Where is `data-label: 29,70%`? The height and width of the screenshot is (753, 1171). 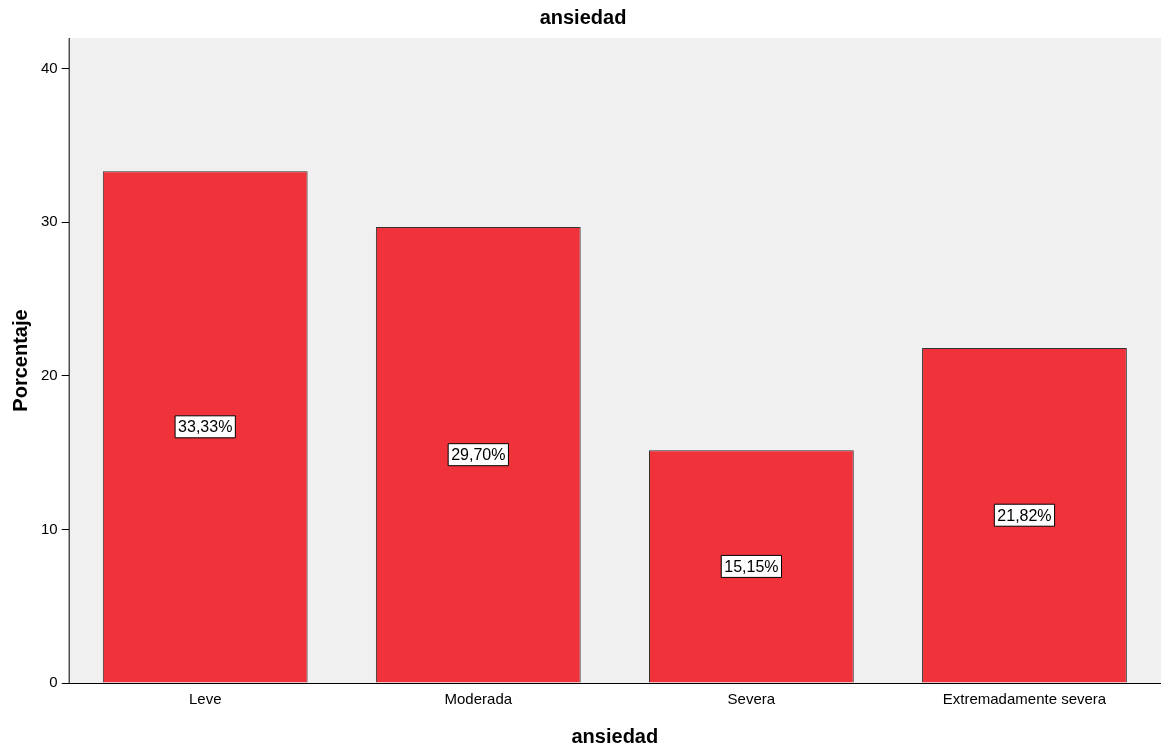 data-label: 29,70% is located at coordinates (478, 455).